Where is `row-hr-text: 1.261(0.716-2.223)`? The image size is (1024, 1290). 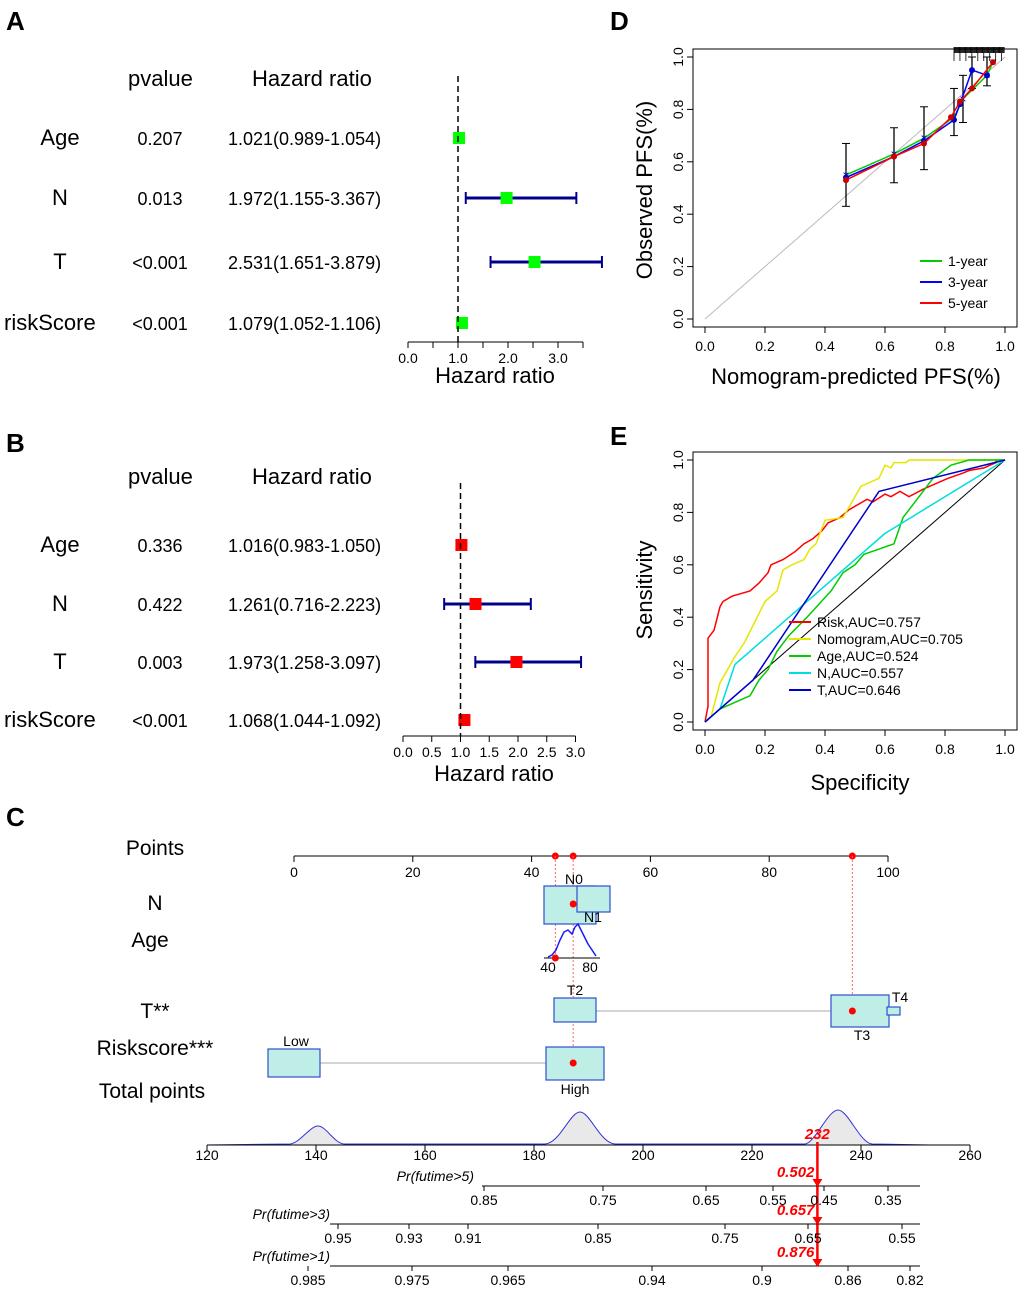
row-hr-text: 1.261(0.716-2.223) is located at coordinates (304, 605).